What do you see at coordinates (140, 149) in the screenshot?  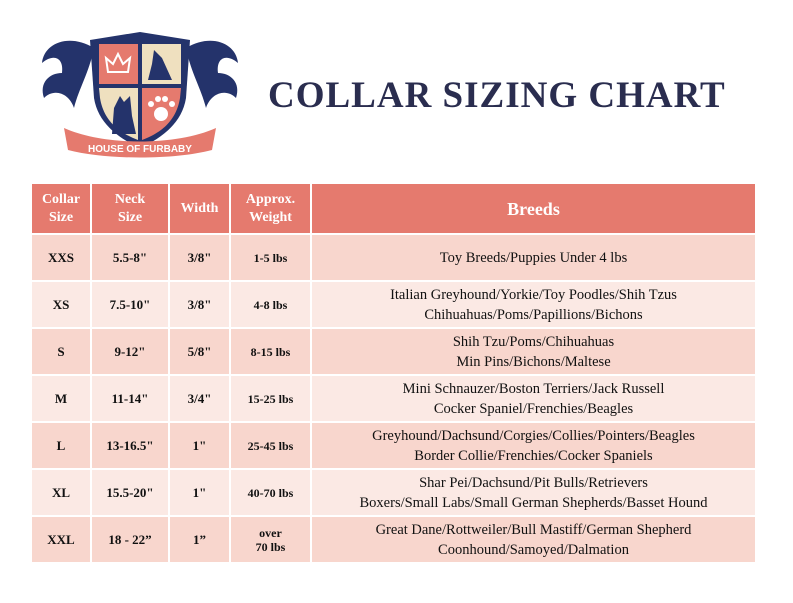 I see `logo-text: HOUSE OF FURBABY` at bounding box center [140, 149].